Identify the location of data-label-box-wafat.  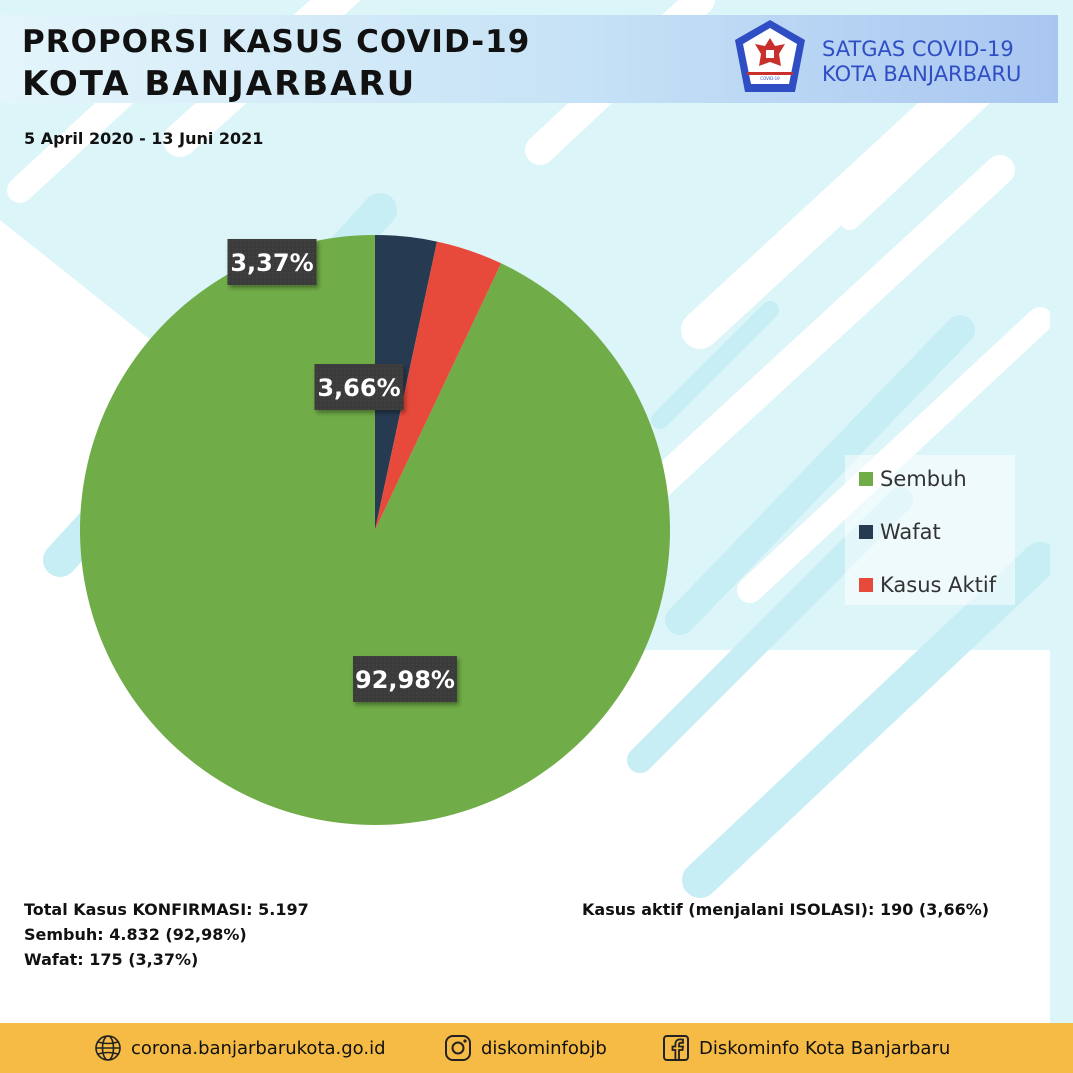
(272, 262).